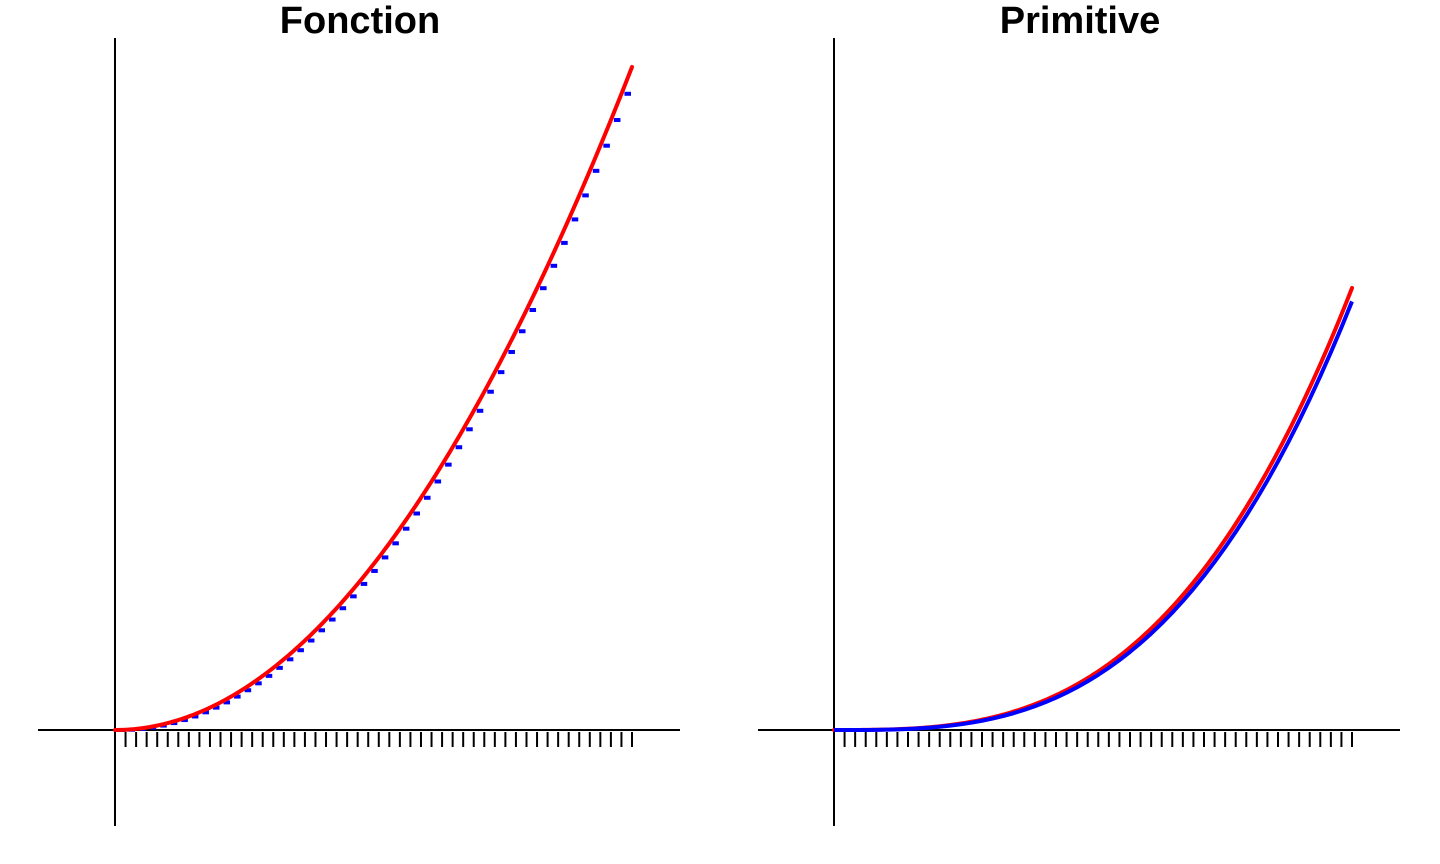  Describe the element at coordinates (378, 739) in the screenshot. I see `ticks-fonction` at that location.